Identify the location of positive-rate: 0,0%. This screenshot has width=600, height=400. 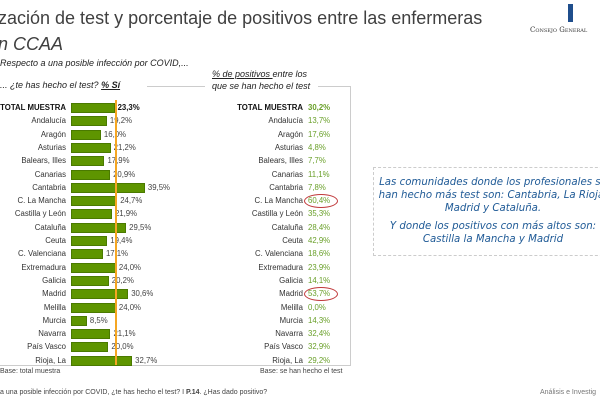
(317, 307).